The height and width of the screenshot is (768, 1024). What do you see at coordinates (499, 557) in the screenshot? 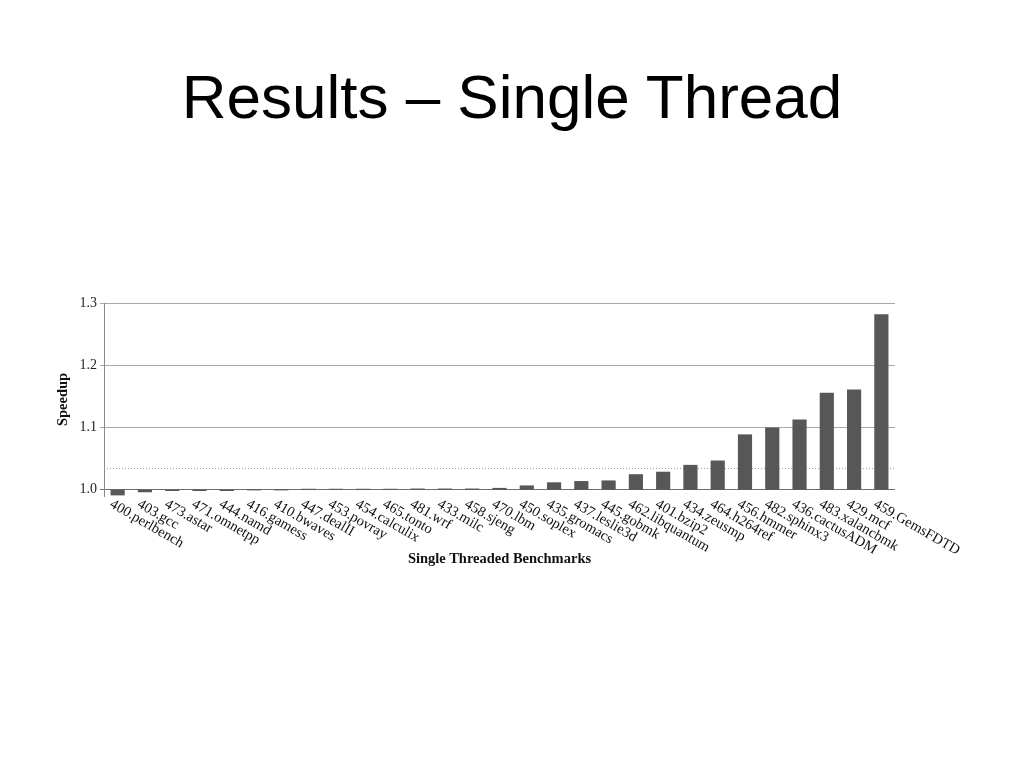
I see `x-axis-title: Single Threaded Benchmarks` at bounding box center [499, 557].